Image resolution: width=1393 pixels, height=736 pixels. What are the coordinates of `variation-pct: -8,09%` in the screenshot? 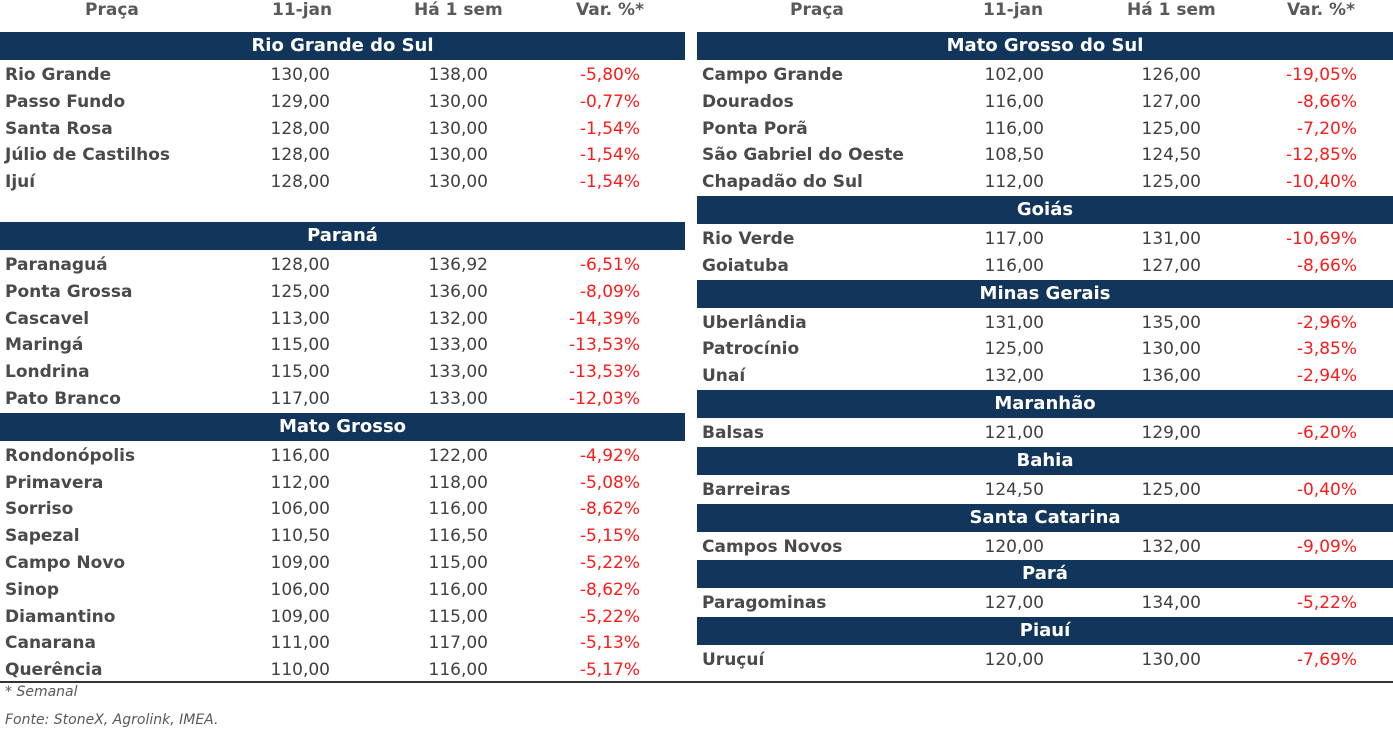 It's located at (609, 291).